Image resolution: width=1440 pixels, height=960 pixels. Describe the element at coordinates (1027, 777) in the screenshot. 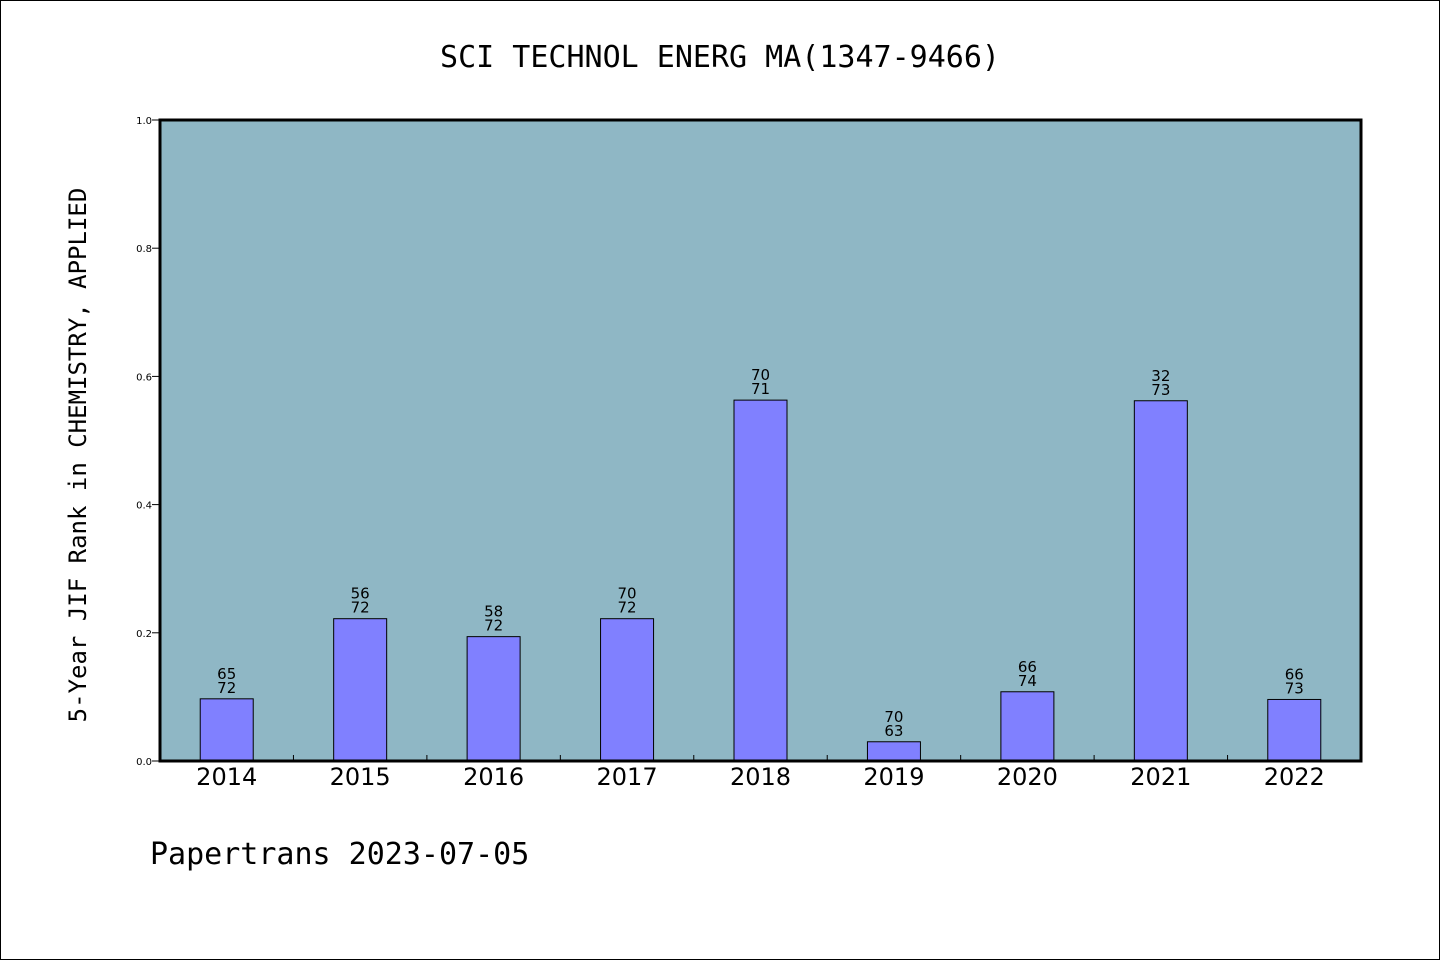

I see `x-tick-label: 2020` at that location.